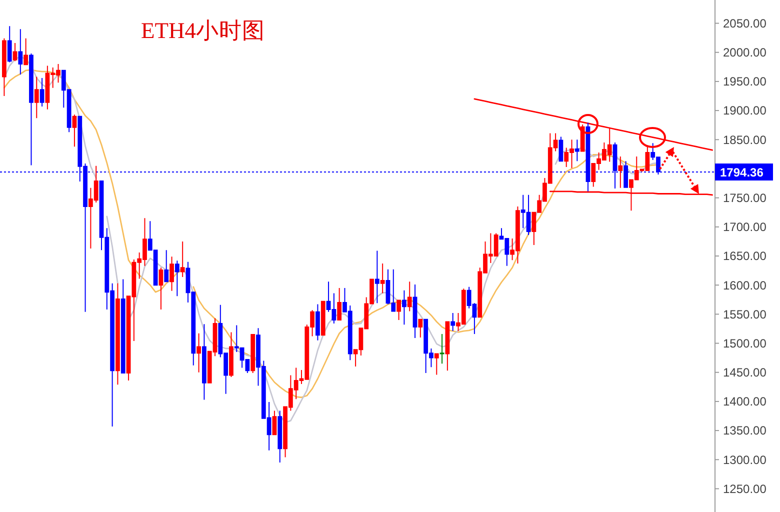 This screenshot has height=512, width=780. What do you see at coordinates (742, 173) in the screenshot?
I see `ref-line-label: 1794.36` at bounding box center [742, 173].